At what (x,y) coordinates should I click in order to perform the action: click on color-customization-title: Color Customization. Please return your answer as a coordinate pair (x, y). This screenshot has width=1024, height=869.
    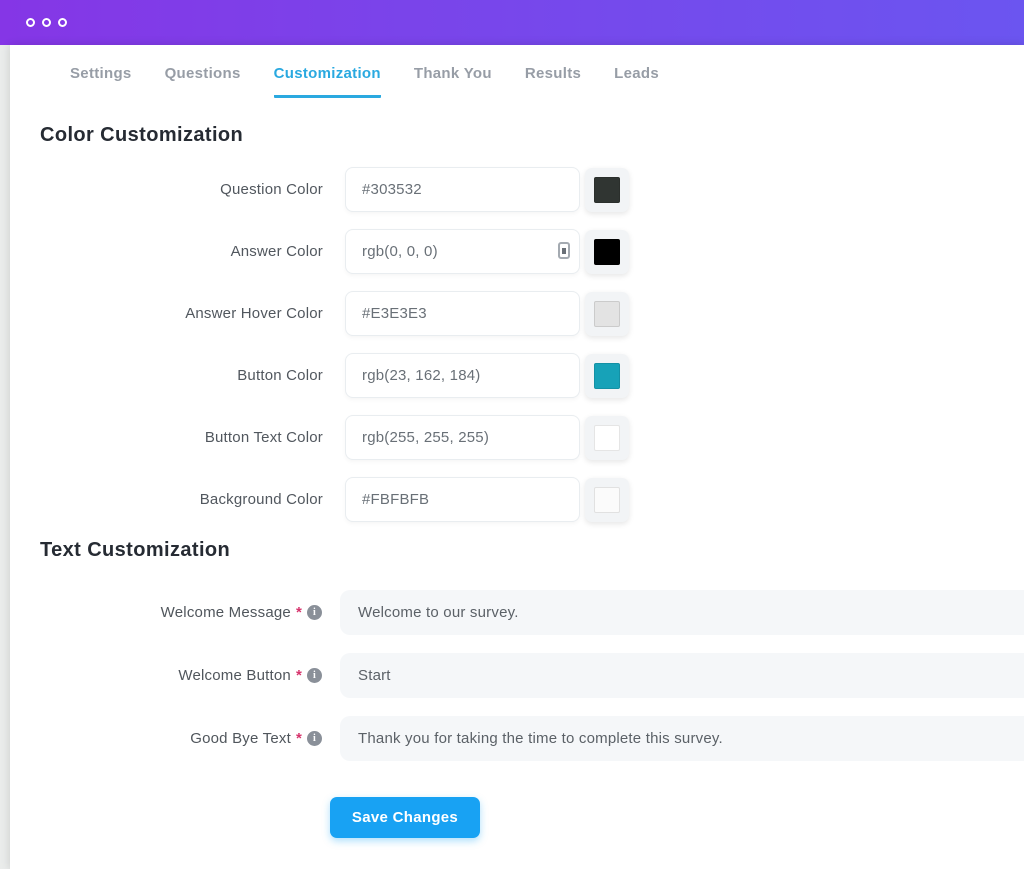
    Looking at the image, I should click on (142, 135).